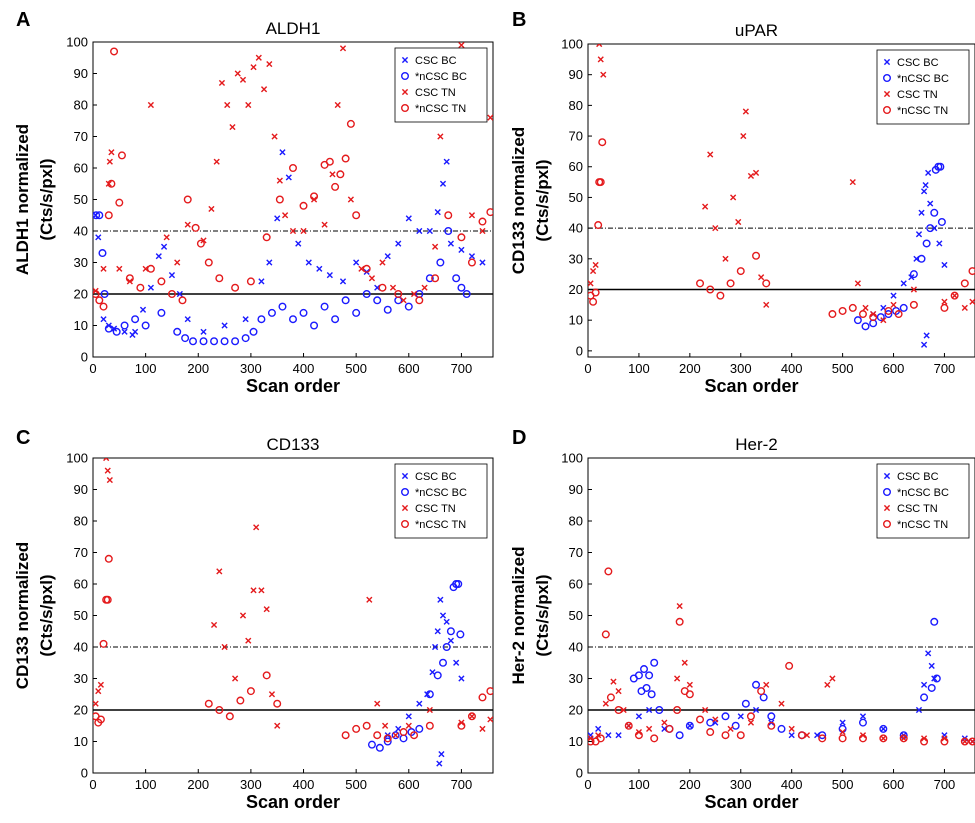 This screenshot has height=823, width=975. What do you see at coordinates (198, 784) in the screenshot?
I see `x-tick-label: 200` at bounding box center [198, 784].